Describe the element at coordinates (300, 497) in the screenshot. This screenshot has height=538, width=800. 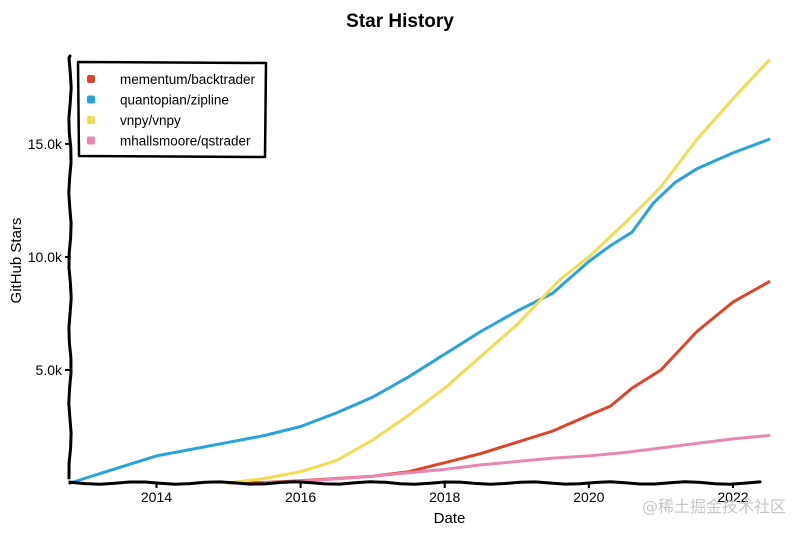
I see `x-tick-label: 2016` at that location.